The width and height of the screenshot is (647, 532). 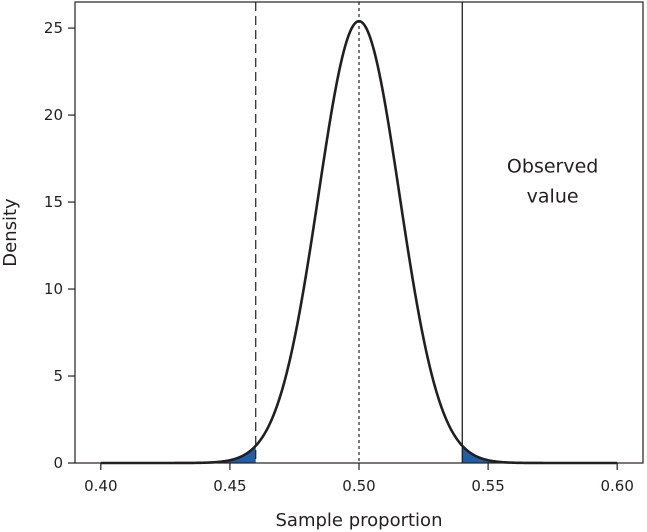 What do you see at coordinates (59, 245) in the screenshot?
I see `y-axis: 0 5 10 15 20 25` at bounding box center [59, 245].